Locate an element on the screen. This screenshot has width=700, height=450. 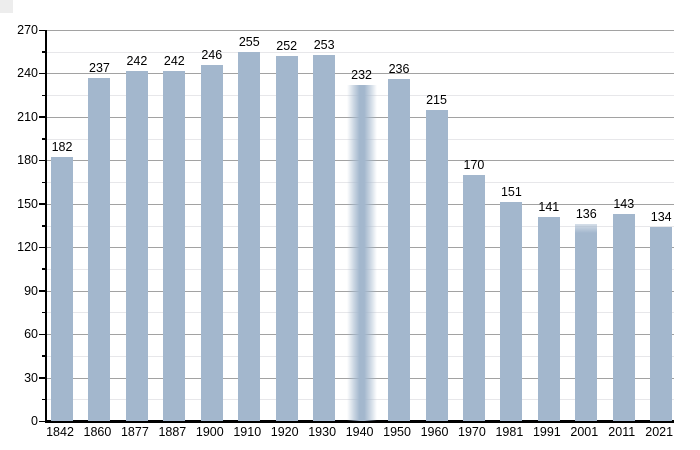
y-axis-tick-label: 60 is located at coordinates (31, 334).